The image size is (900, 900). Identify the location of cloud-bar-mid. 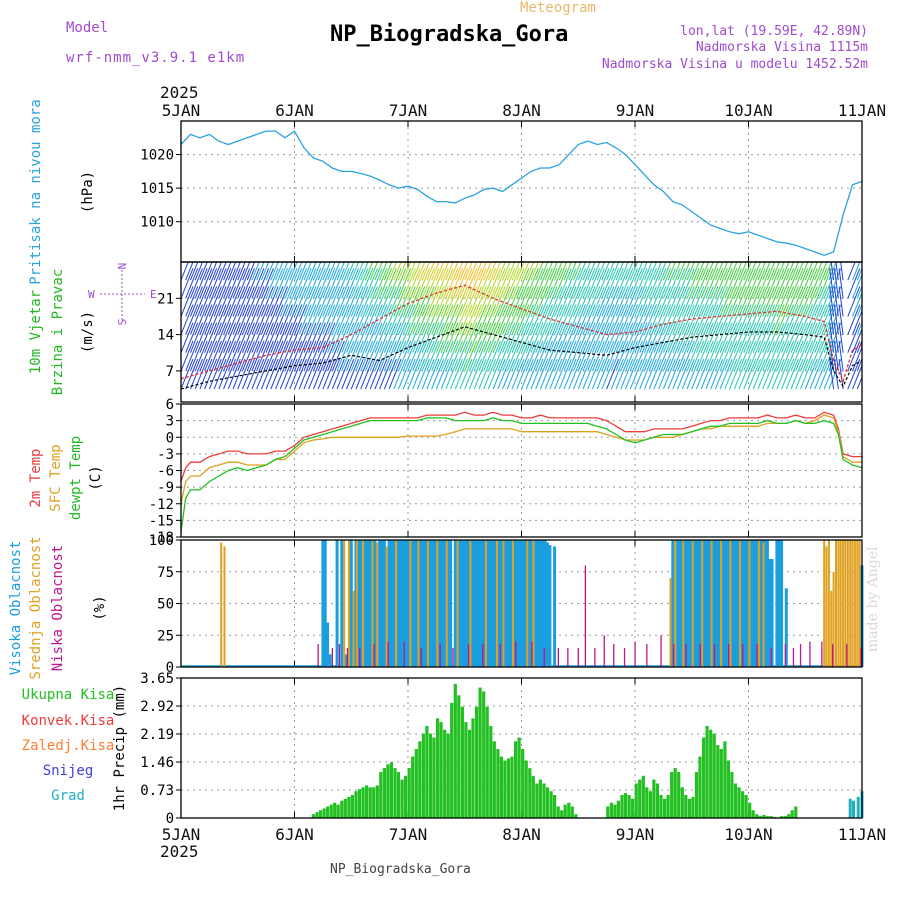
(702, 603).